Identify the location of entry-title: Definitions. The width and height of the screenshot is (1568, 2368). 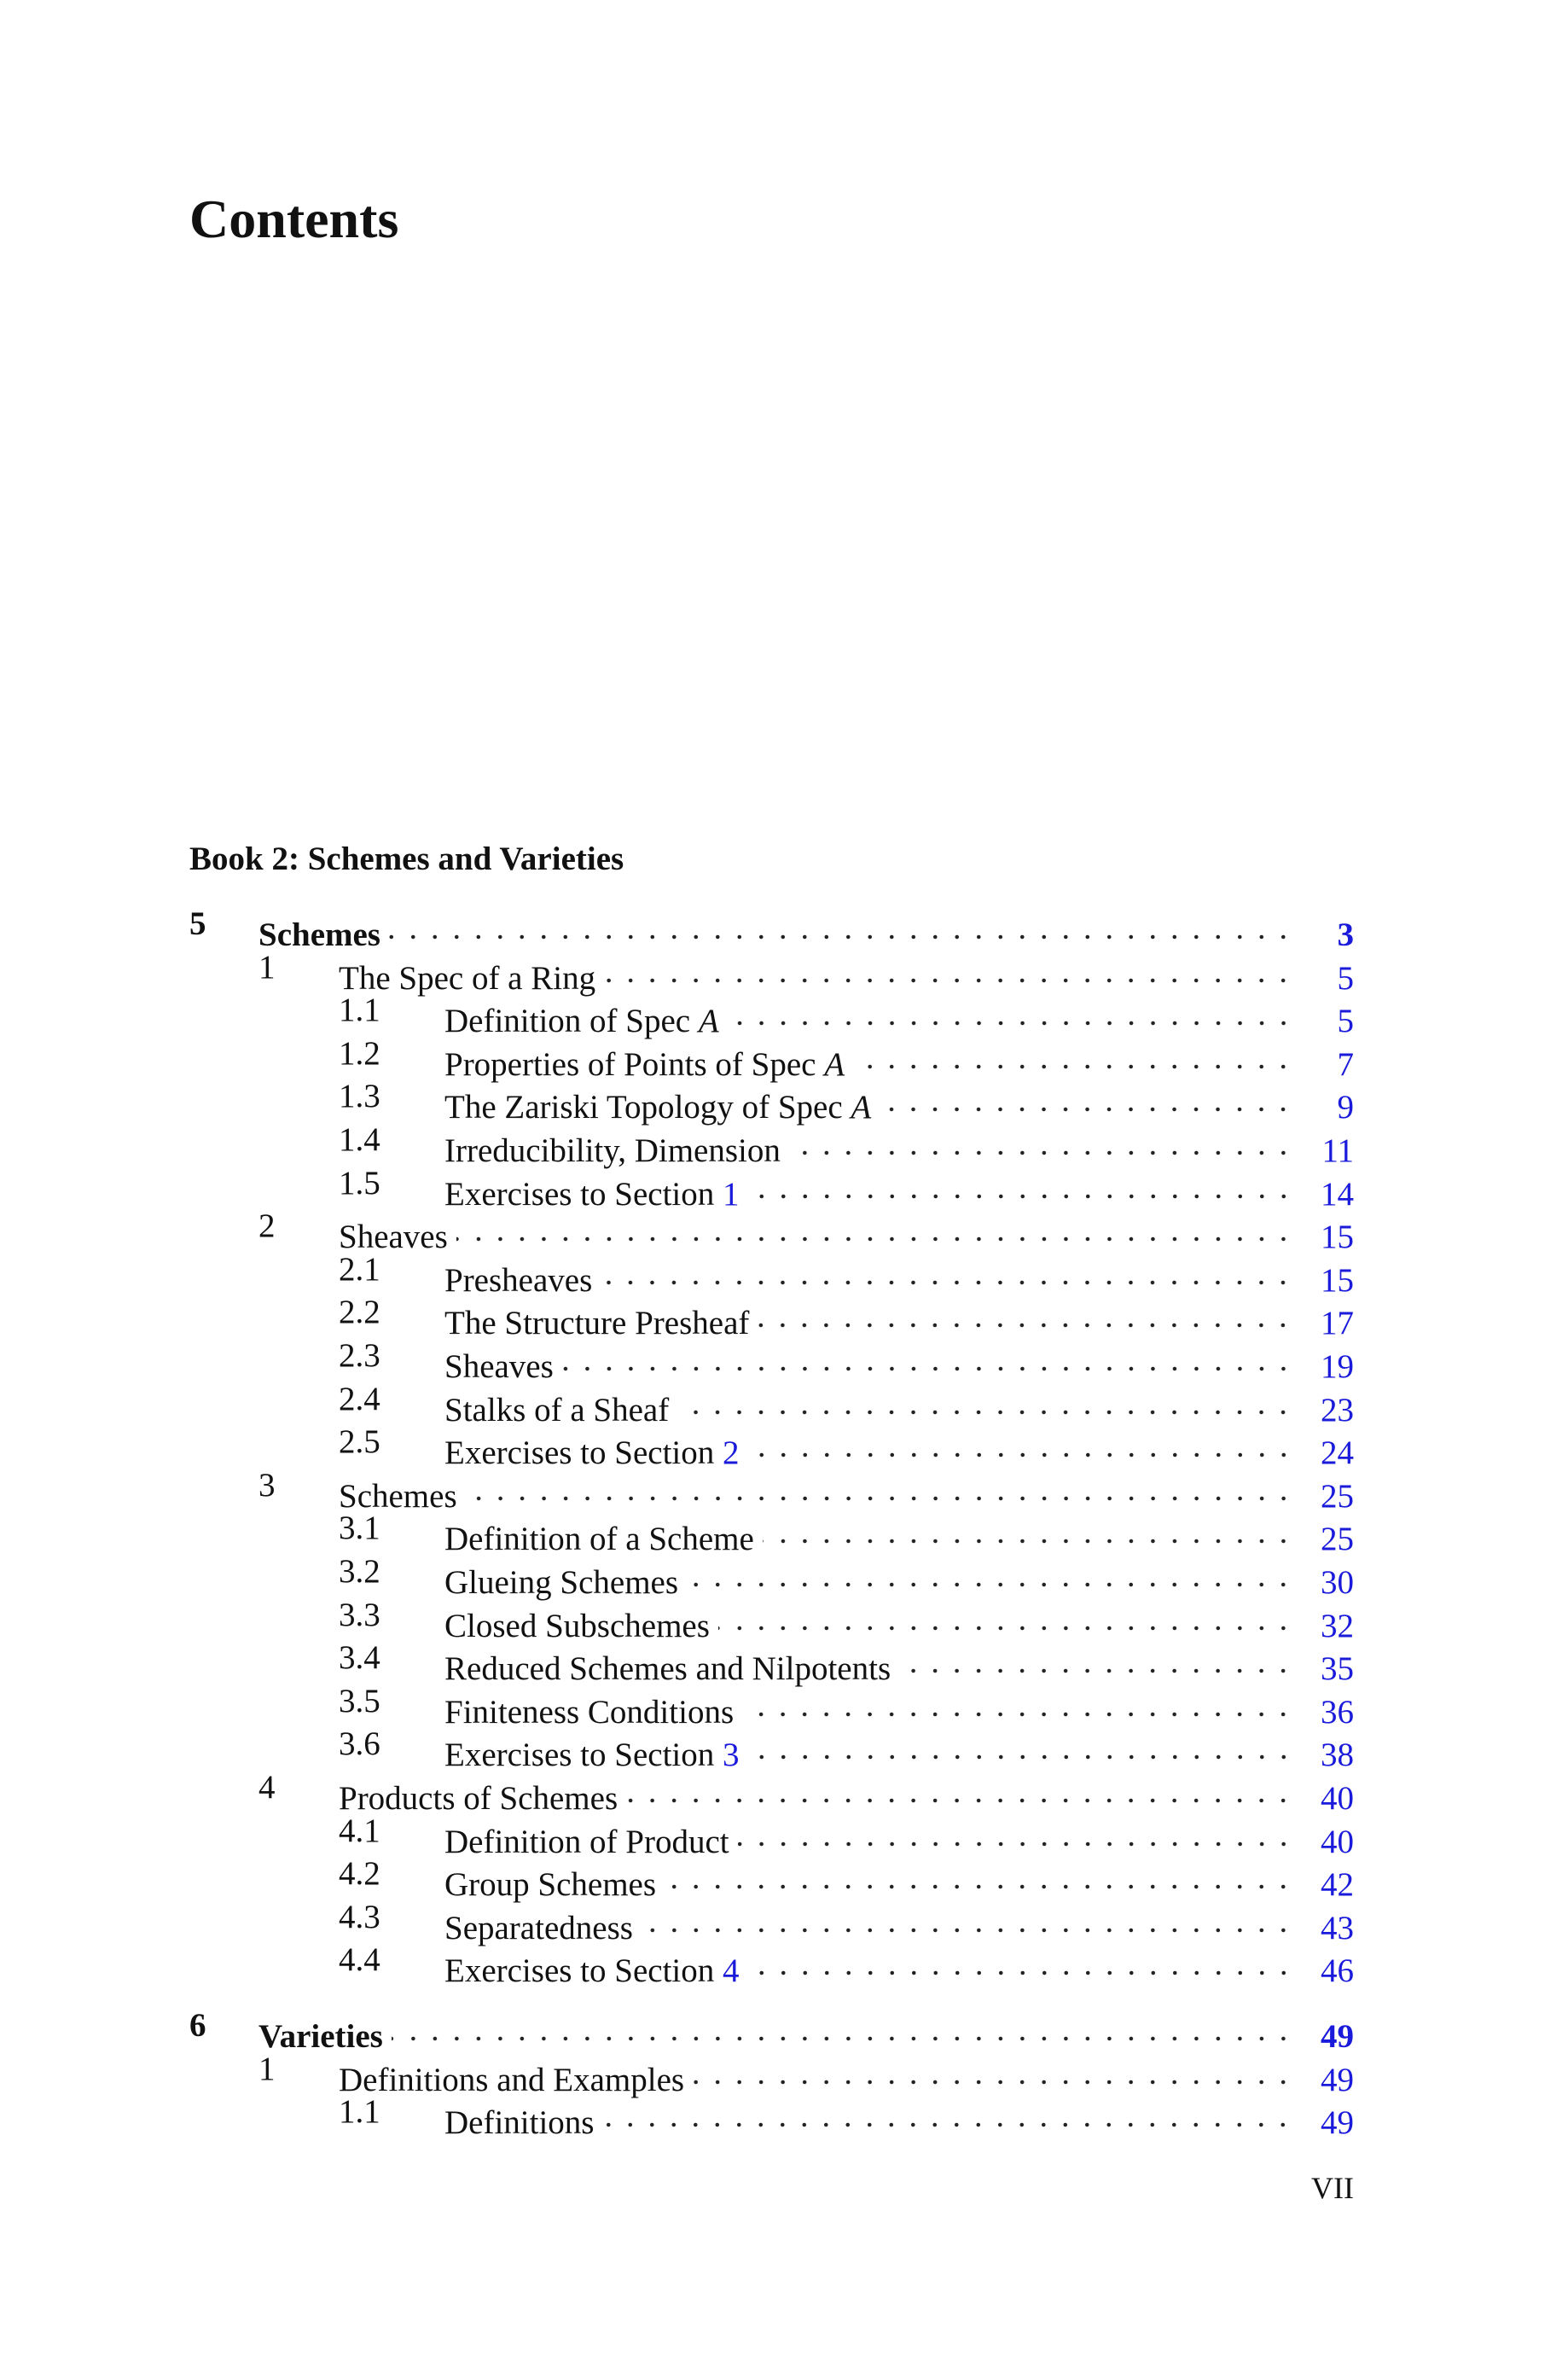
(519, 2123).